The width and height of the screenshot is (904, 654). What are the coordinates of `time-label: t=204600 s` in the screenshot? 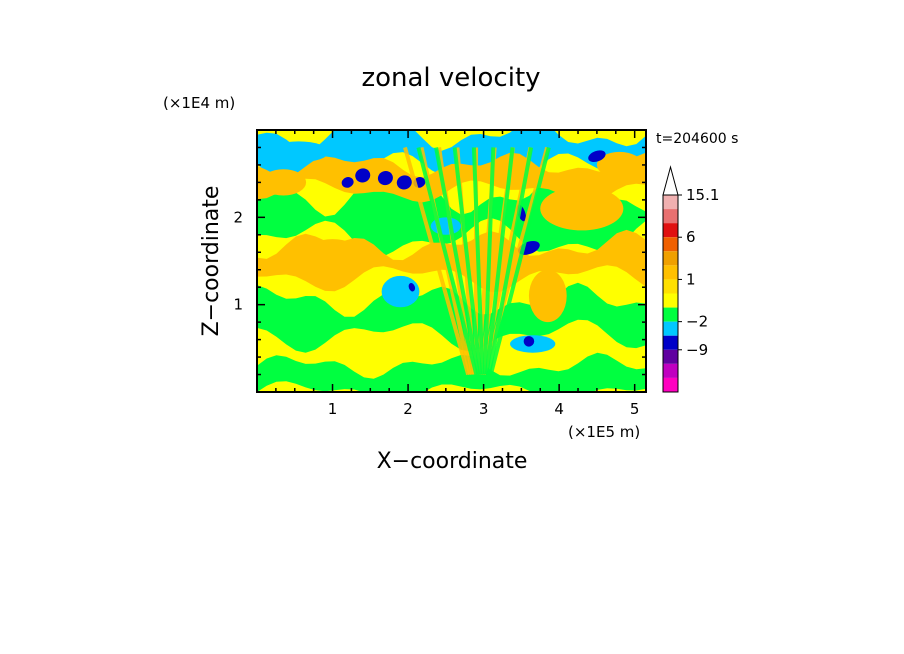 It's located at (697, 139).